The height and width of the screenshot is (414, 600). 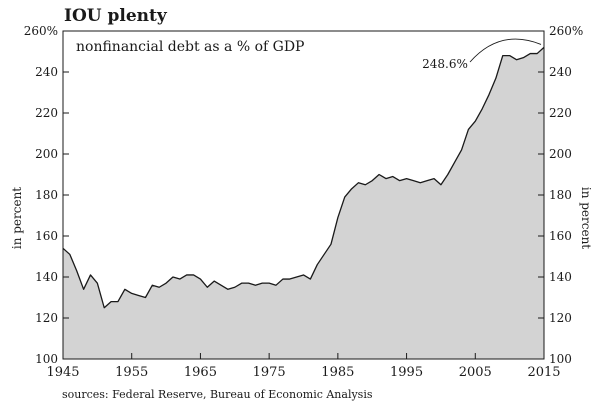 What do you see at coordinates (406, 372) in the screenshot?
I see `x-tick-label: 1995` at bounding box center [406, 372].